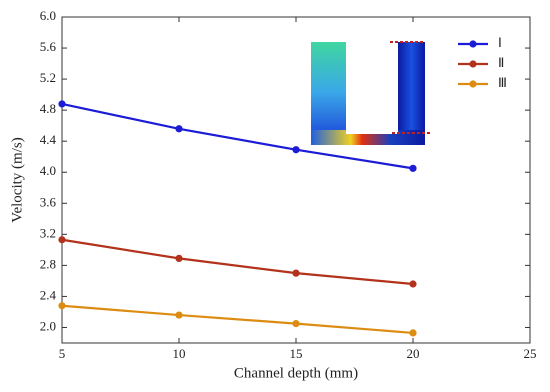  What do you see at coordinates (48, 108) in the screenshot?
I see `y-tick-label: 4.8` at bounding box center [48, 108].